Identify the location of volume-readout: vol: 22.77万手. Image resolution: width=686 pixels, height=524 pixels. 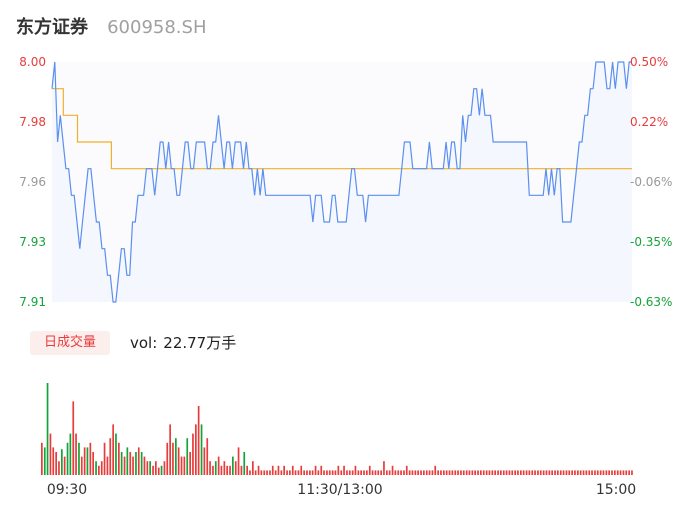
(183, 343).